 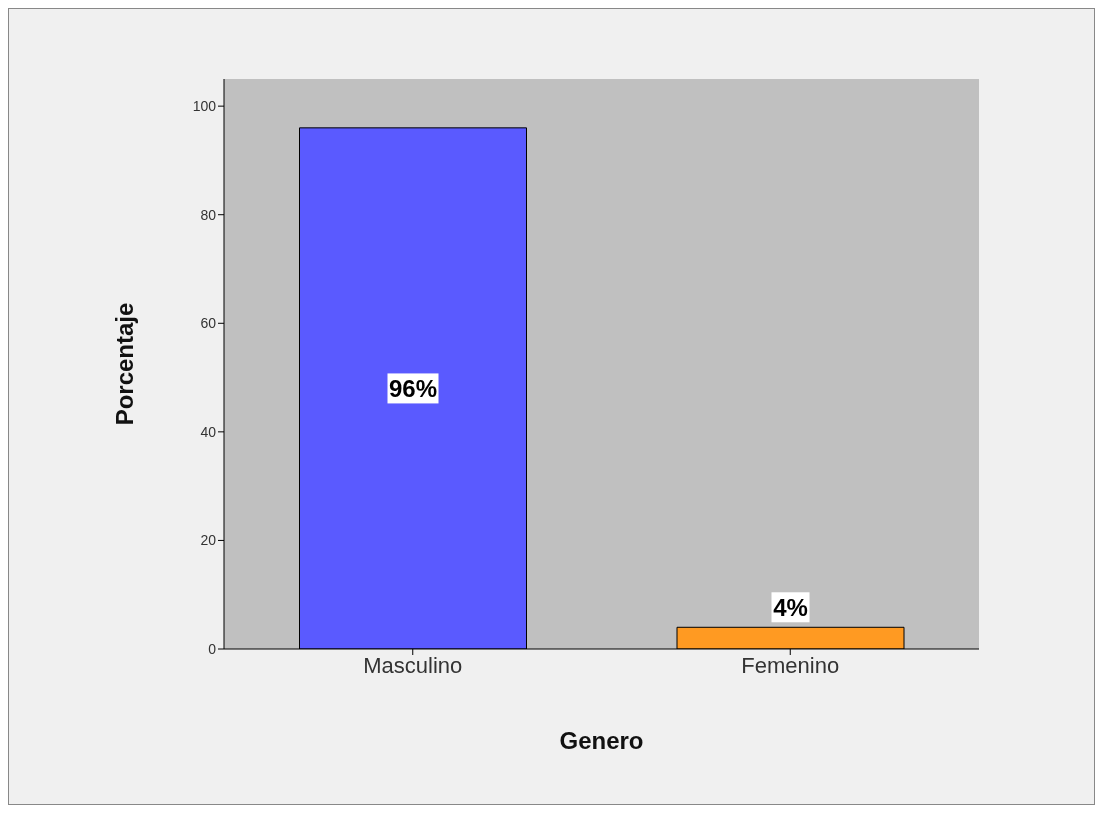 What do you see at coordinates (204, 106) in the screenshot?
I see `y-tick-label: 100` at bounding box center [204, 106].